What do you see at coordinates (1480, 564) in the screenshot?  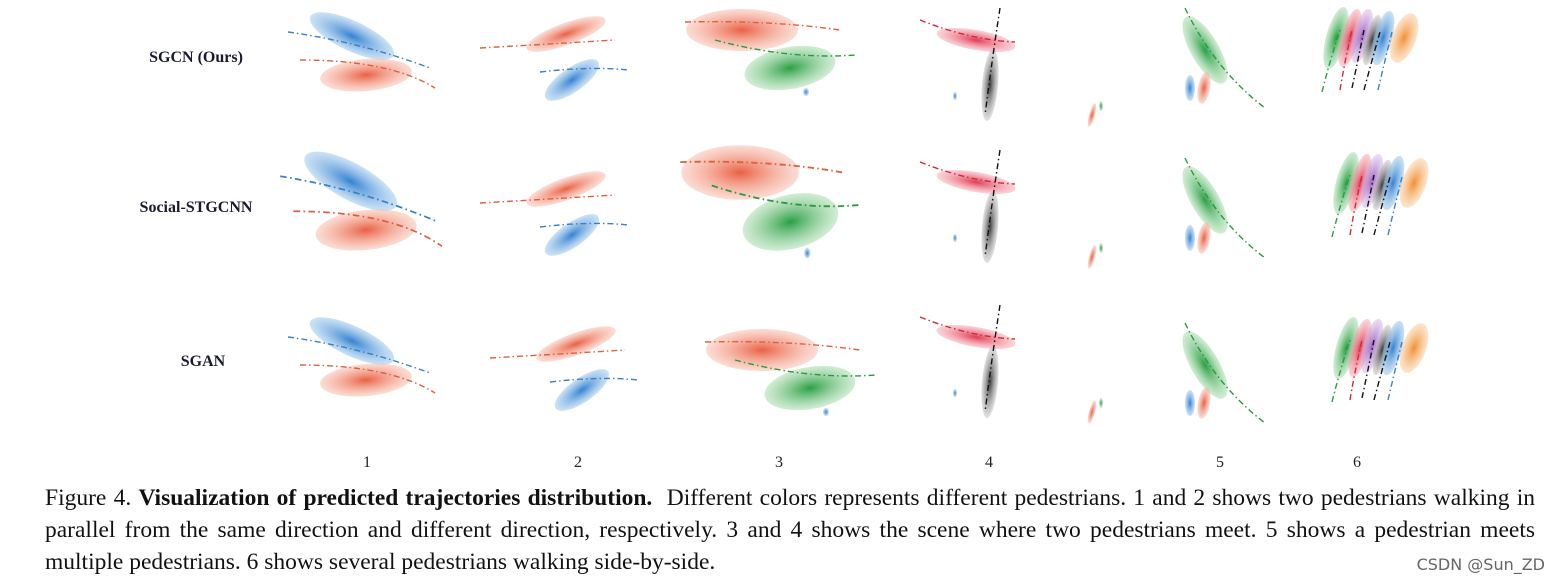 I see `watermark: CSDN @Sun_ZD` at bounding box center [1480, 564].